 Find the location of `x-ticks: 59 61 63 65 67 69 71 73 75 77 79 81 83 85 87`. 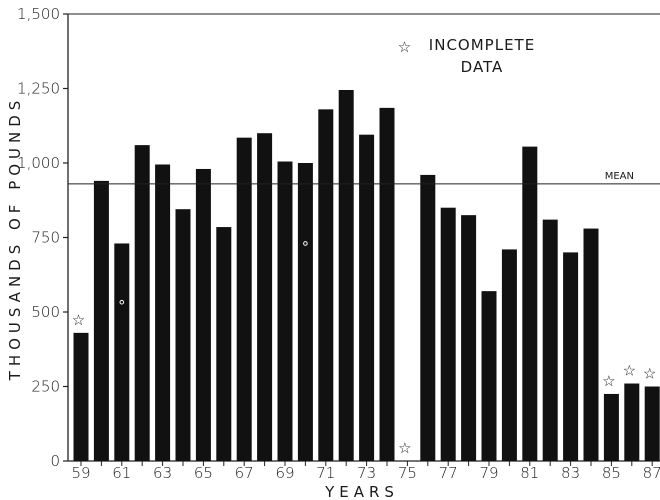

x-ticks: 59 61 63 65 67 69 71 73 75 77 79 81 83 85 87 is located at coordinates (365, 471).